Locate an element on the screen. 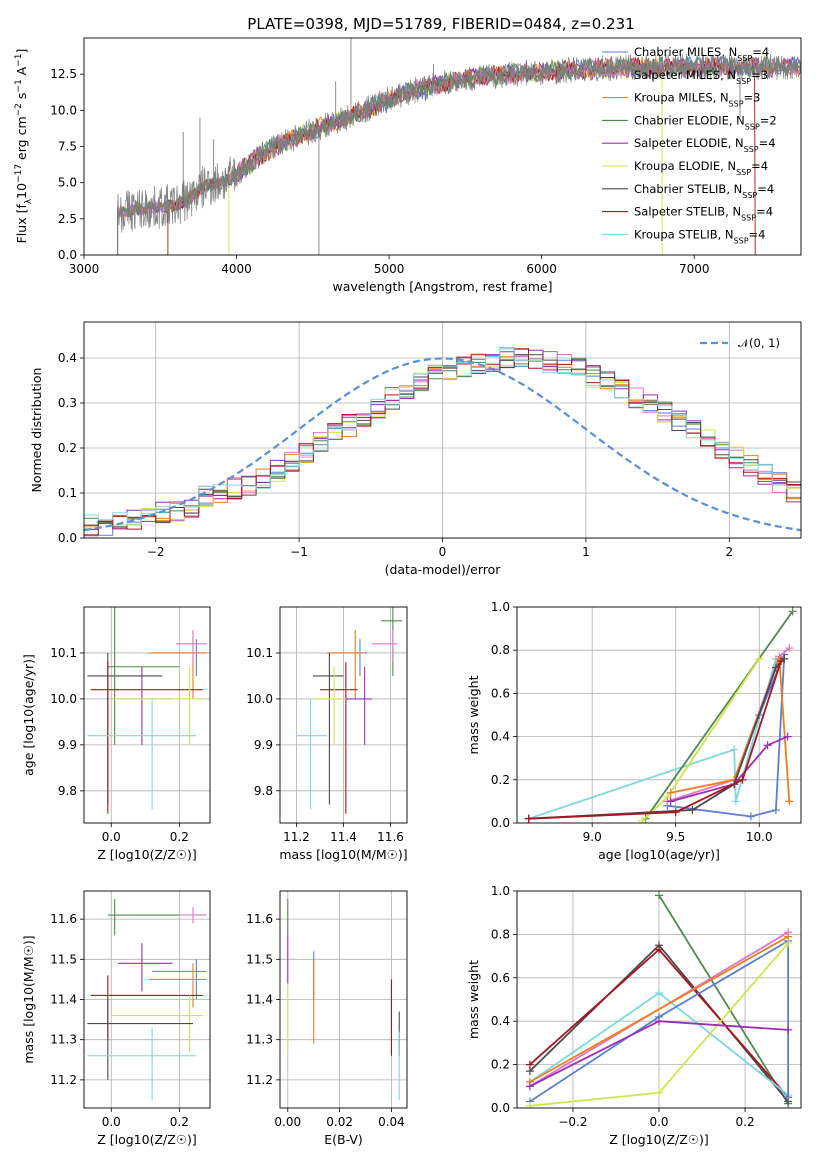 This screenshot has width=819, height=1170. y-tick-label: 0.1 is located at coordinates (67, 493).